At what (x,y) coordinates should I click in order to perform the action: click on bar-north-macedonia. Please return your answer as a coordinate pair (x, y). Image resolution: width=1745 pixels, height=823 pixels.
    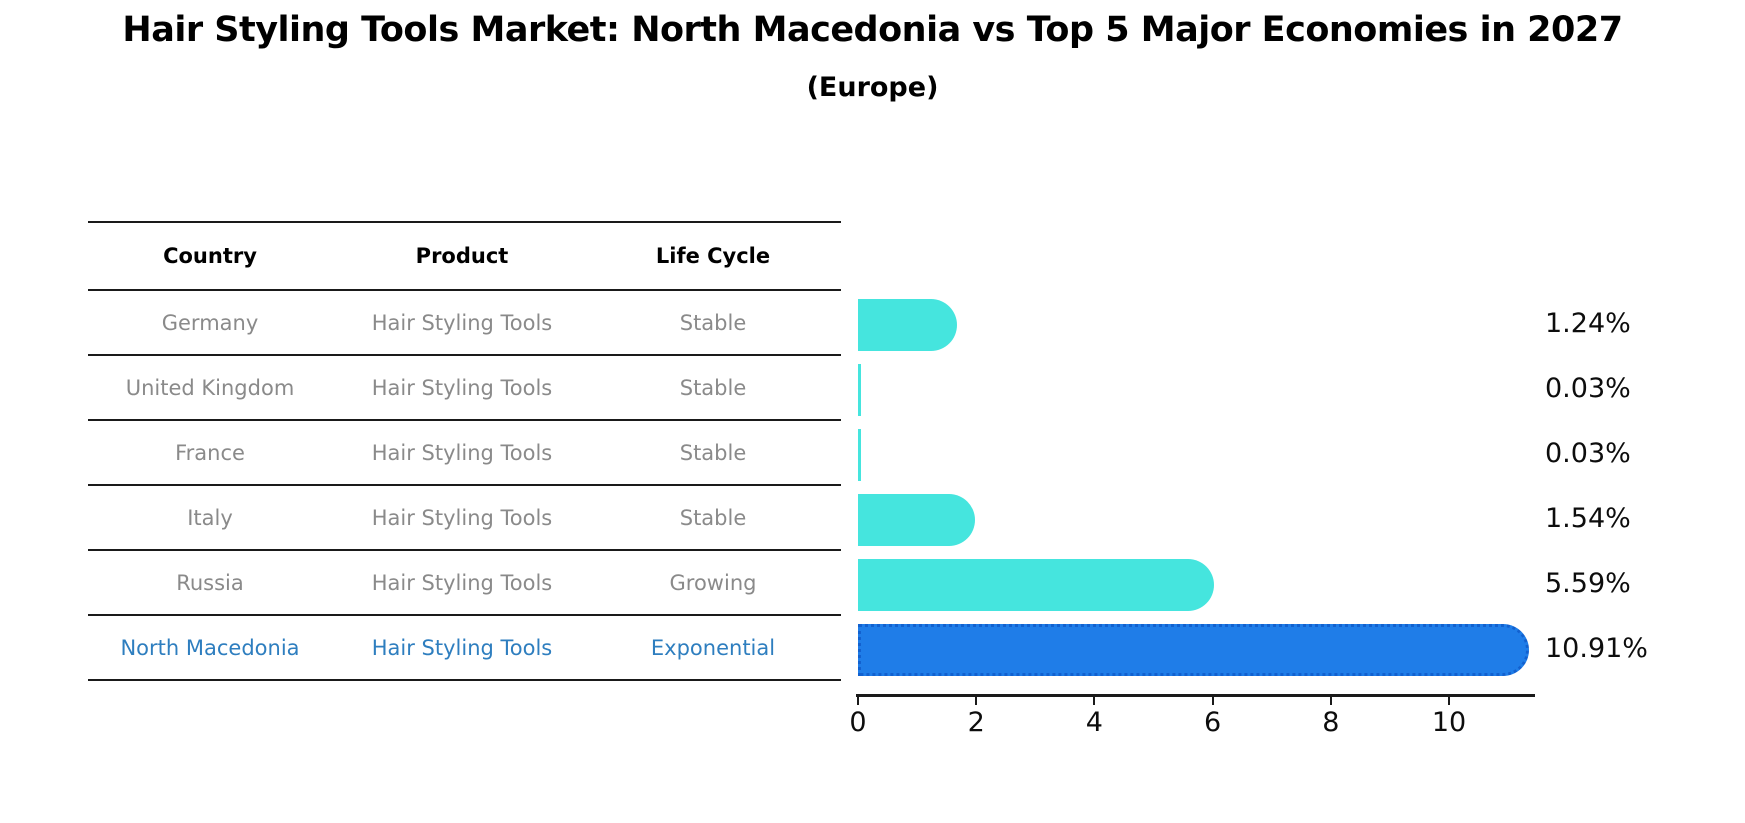
    Looking at the image, I should click on (1193, 650).